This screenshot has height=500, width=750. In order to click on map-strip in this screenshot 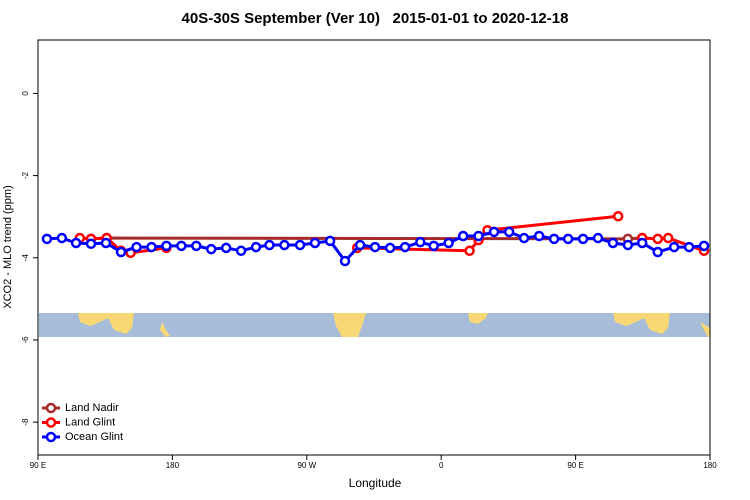, I will do `click(374, 325)`.